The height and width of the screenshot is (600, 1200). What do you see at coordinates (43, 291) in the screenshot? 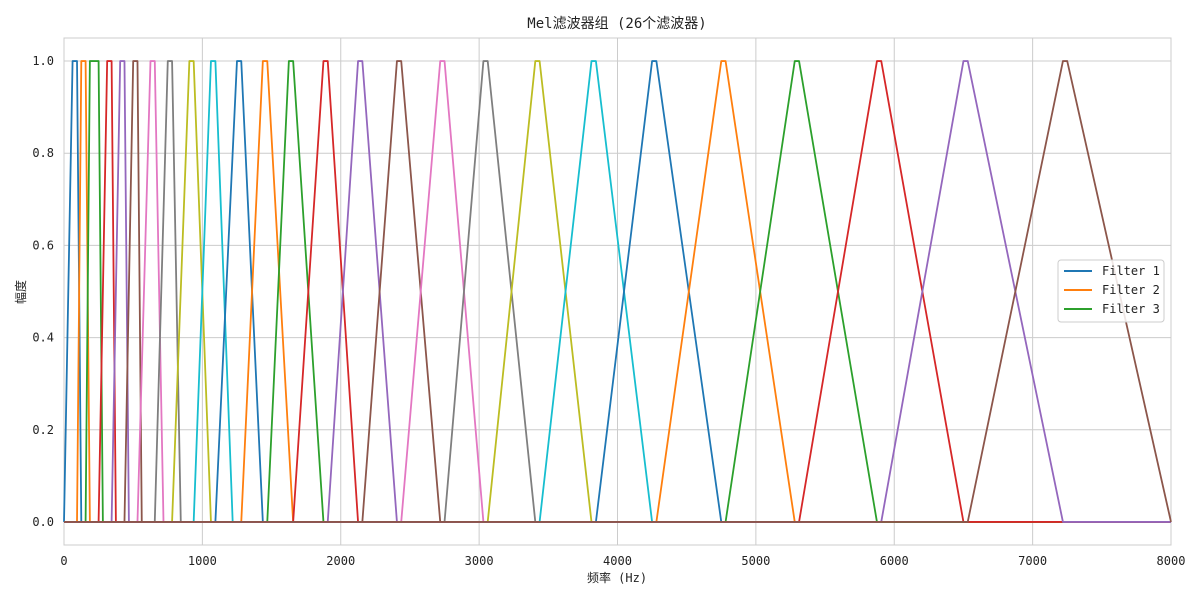
I see `y-axis-ticks: 0.0 0.2 0.4 0.6 0.8 1.0` at bounding box center [43, 291].